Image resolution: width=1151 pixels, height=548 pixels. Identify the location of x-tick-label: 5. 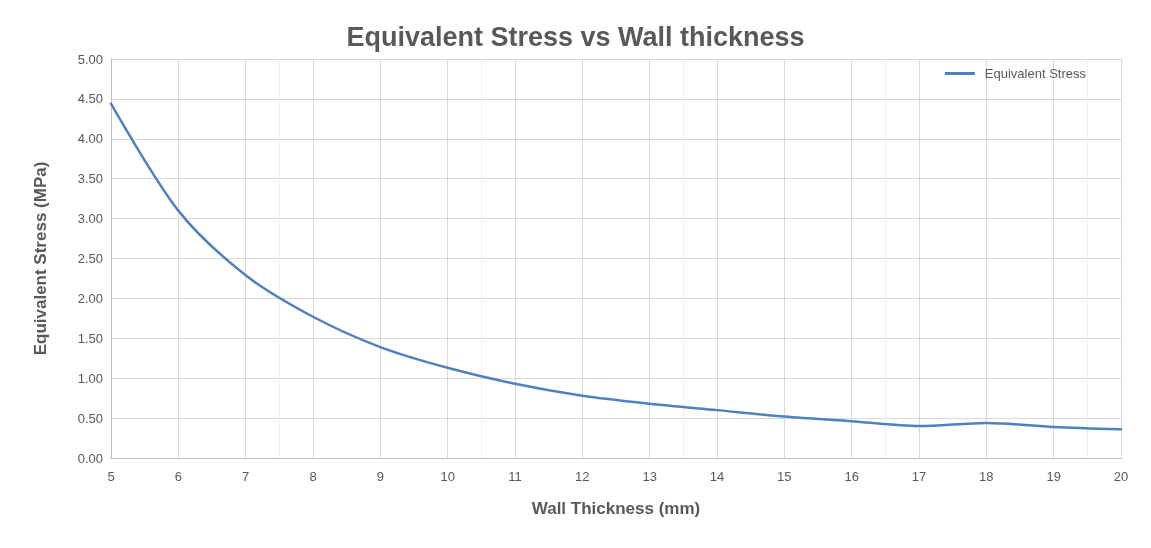
(111, 476).